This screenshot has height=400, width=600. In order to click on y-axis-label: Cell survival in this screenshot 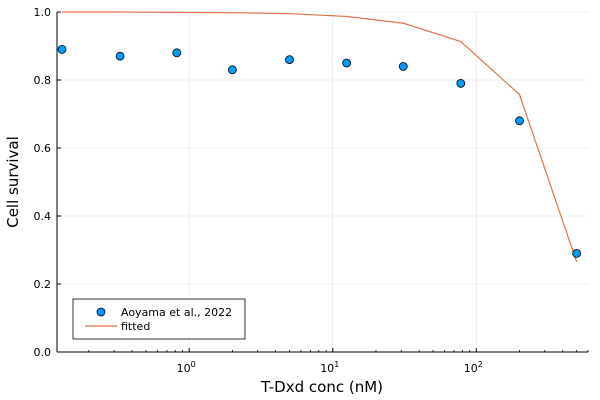, I will do `click(13, 182)`.